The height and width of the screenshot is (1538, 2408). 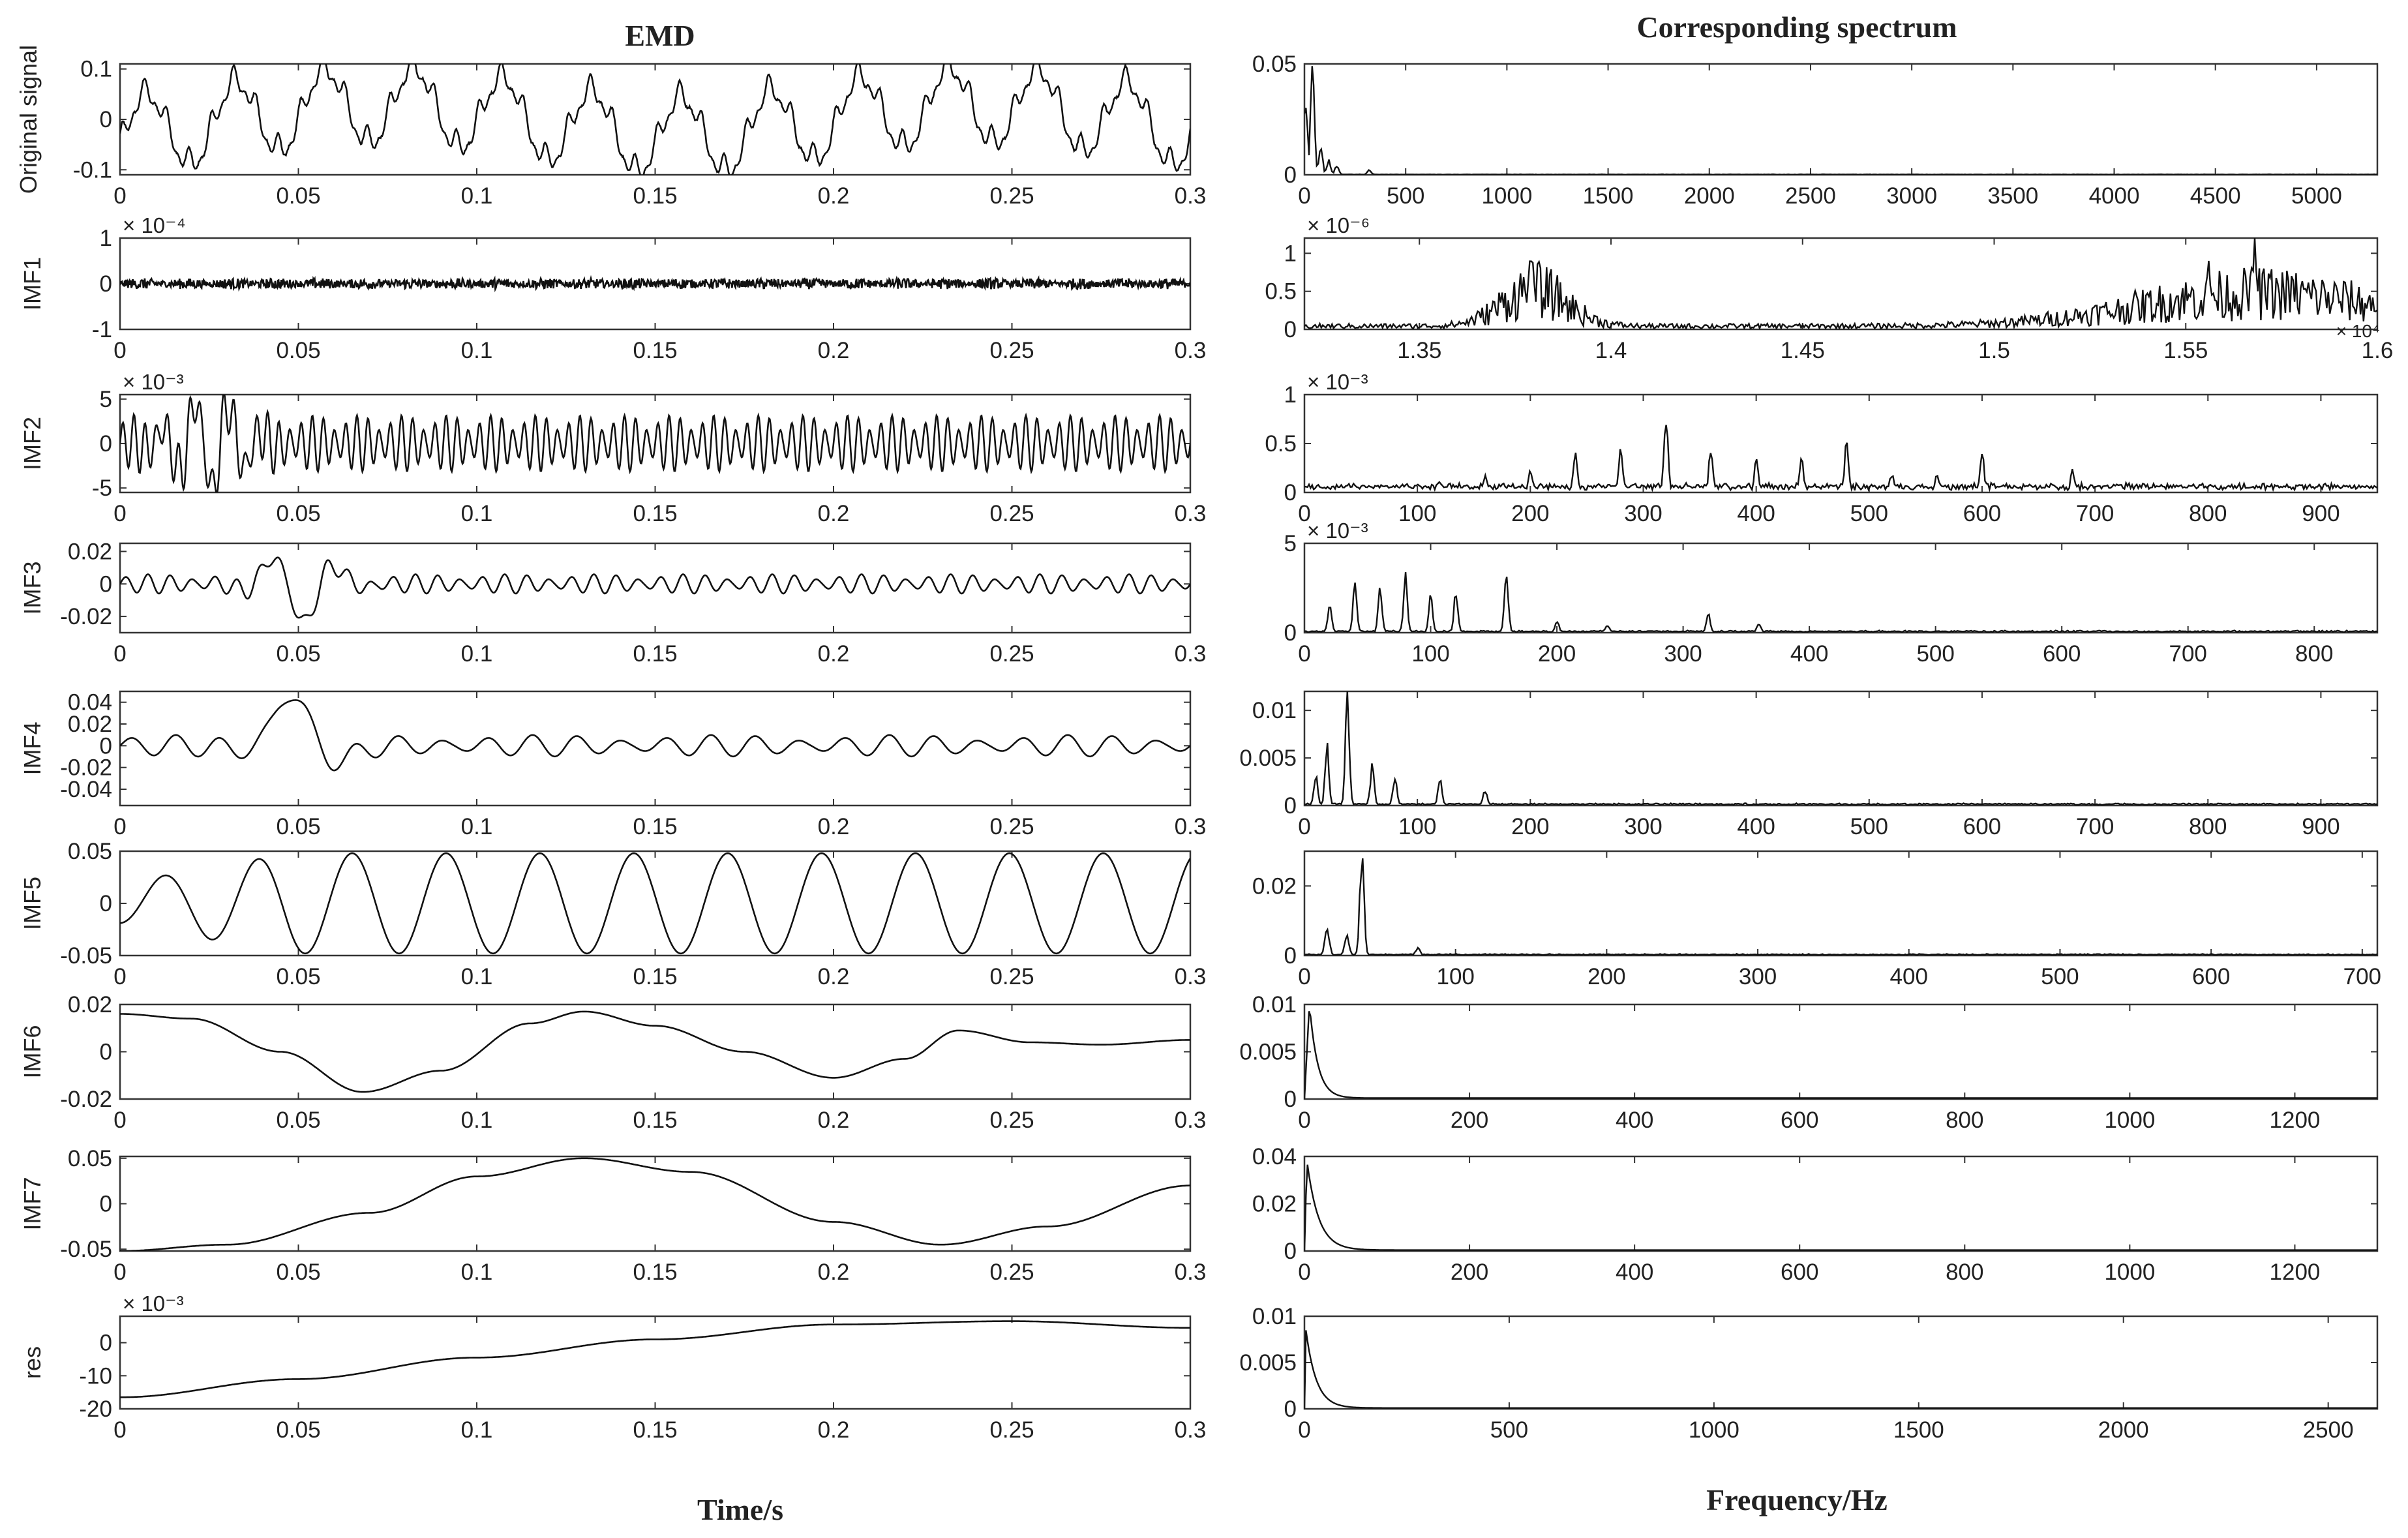 I want to click on y-tick-label: 5, so click(x=106, y=399).